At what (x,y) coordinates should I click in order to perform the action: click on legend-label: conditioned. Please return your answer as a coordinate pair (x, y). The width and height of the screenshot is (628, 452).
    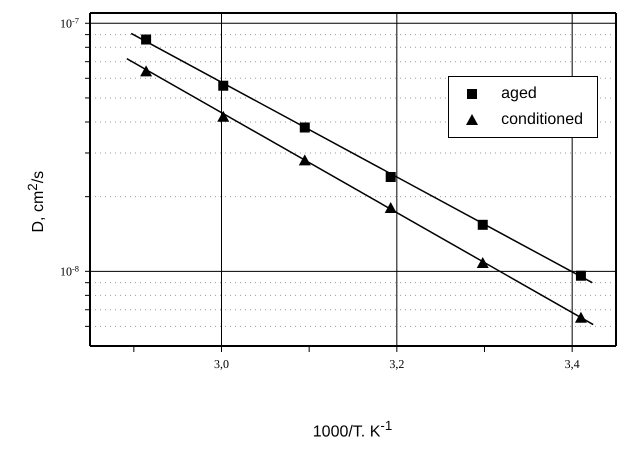
    Looking at the image, I should click on (542, 120).